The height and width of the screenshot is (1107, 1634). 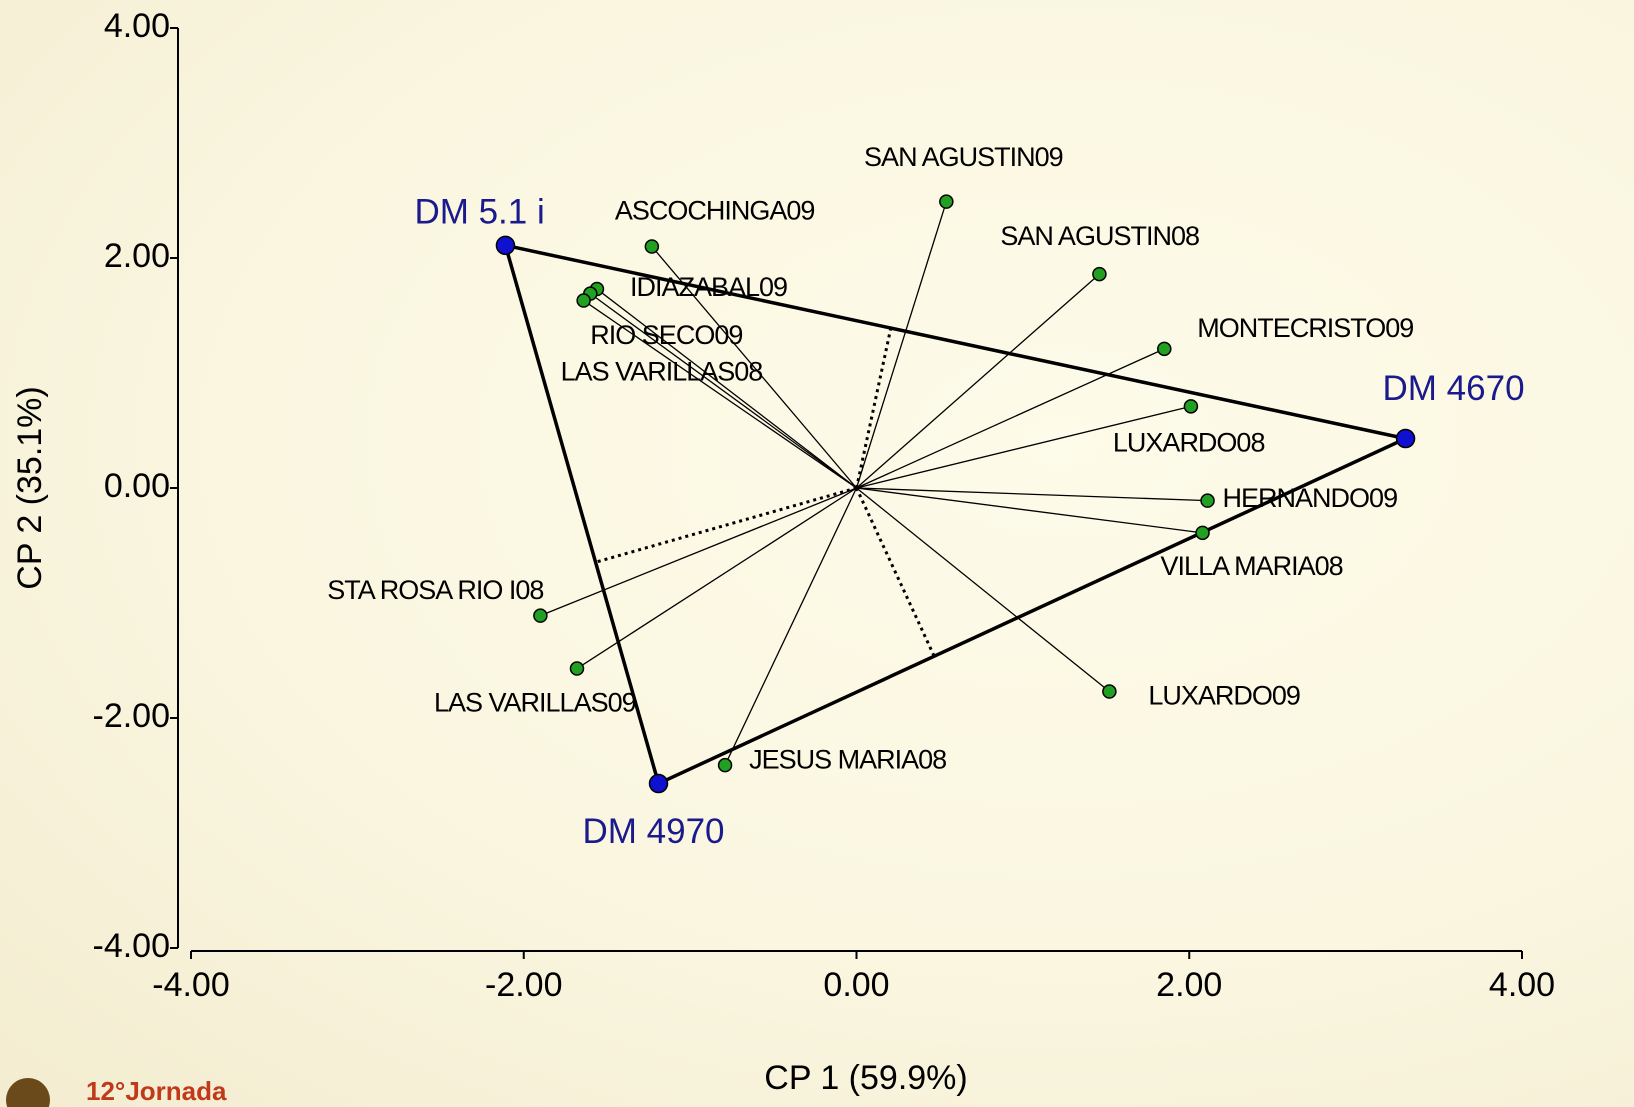 What do you see at coordinates (1252, 566) in the screenshot?
I see `environment-label: VILLA MARIA08` at bounding box center [1252, 566].